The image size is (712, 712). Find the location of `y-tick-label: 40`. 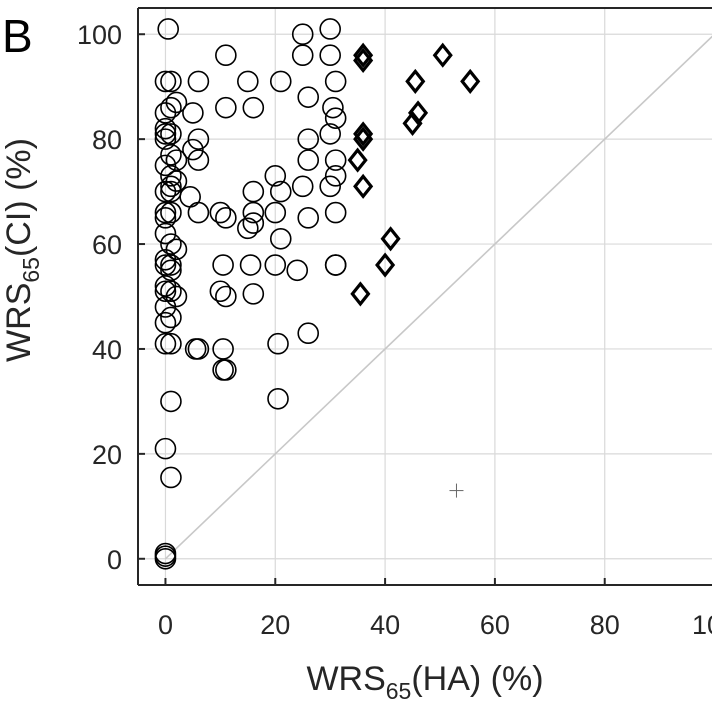

y-tick-label: 40 is located at coordinates (107, 350).